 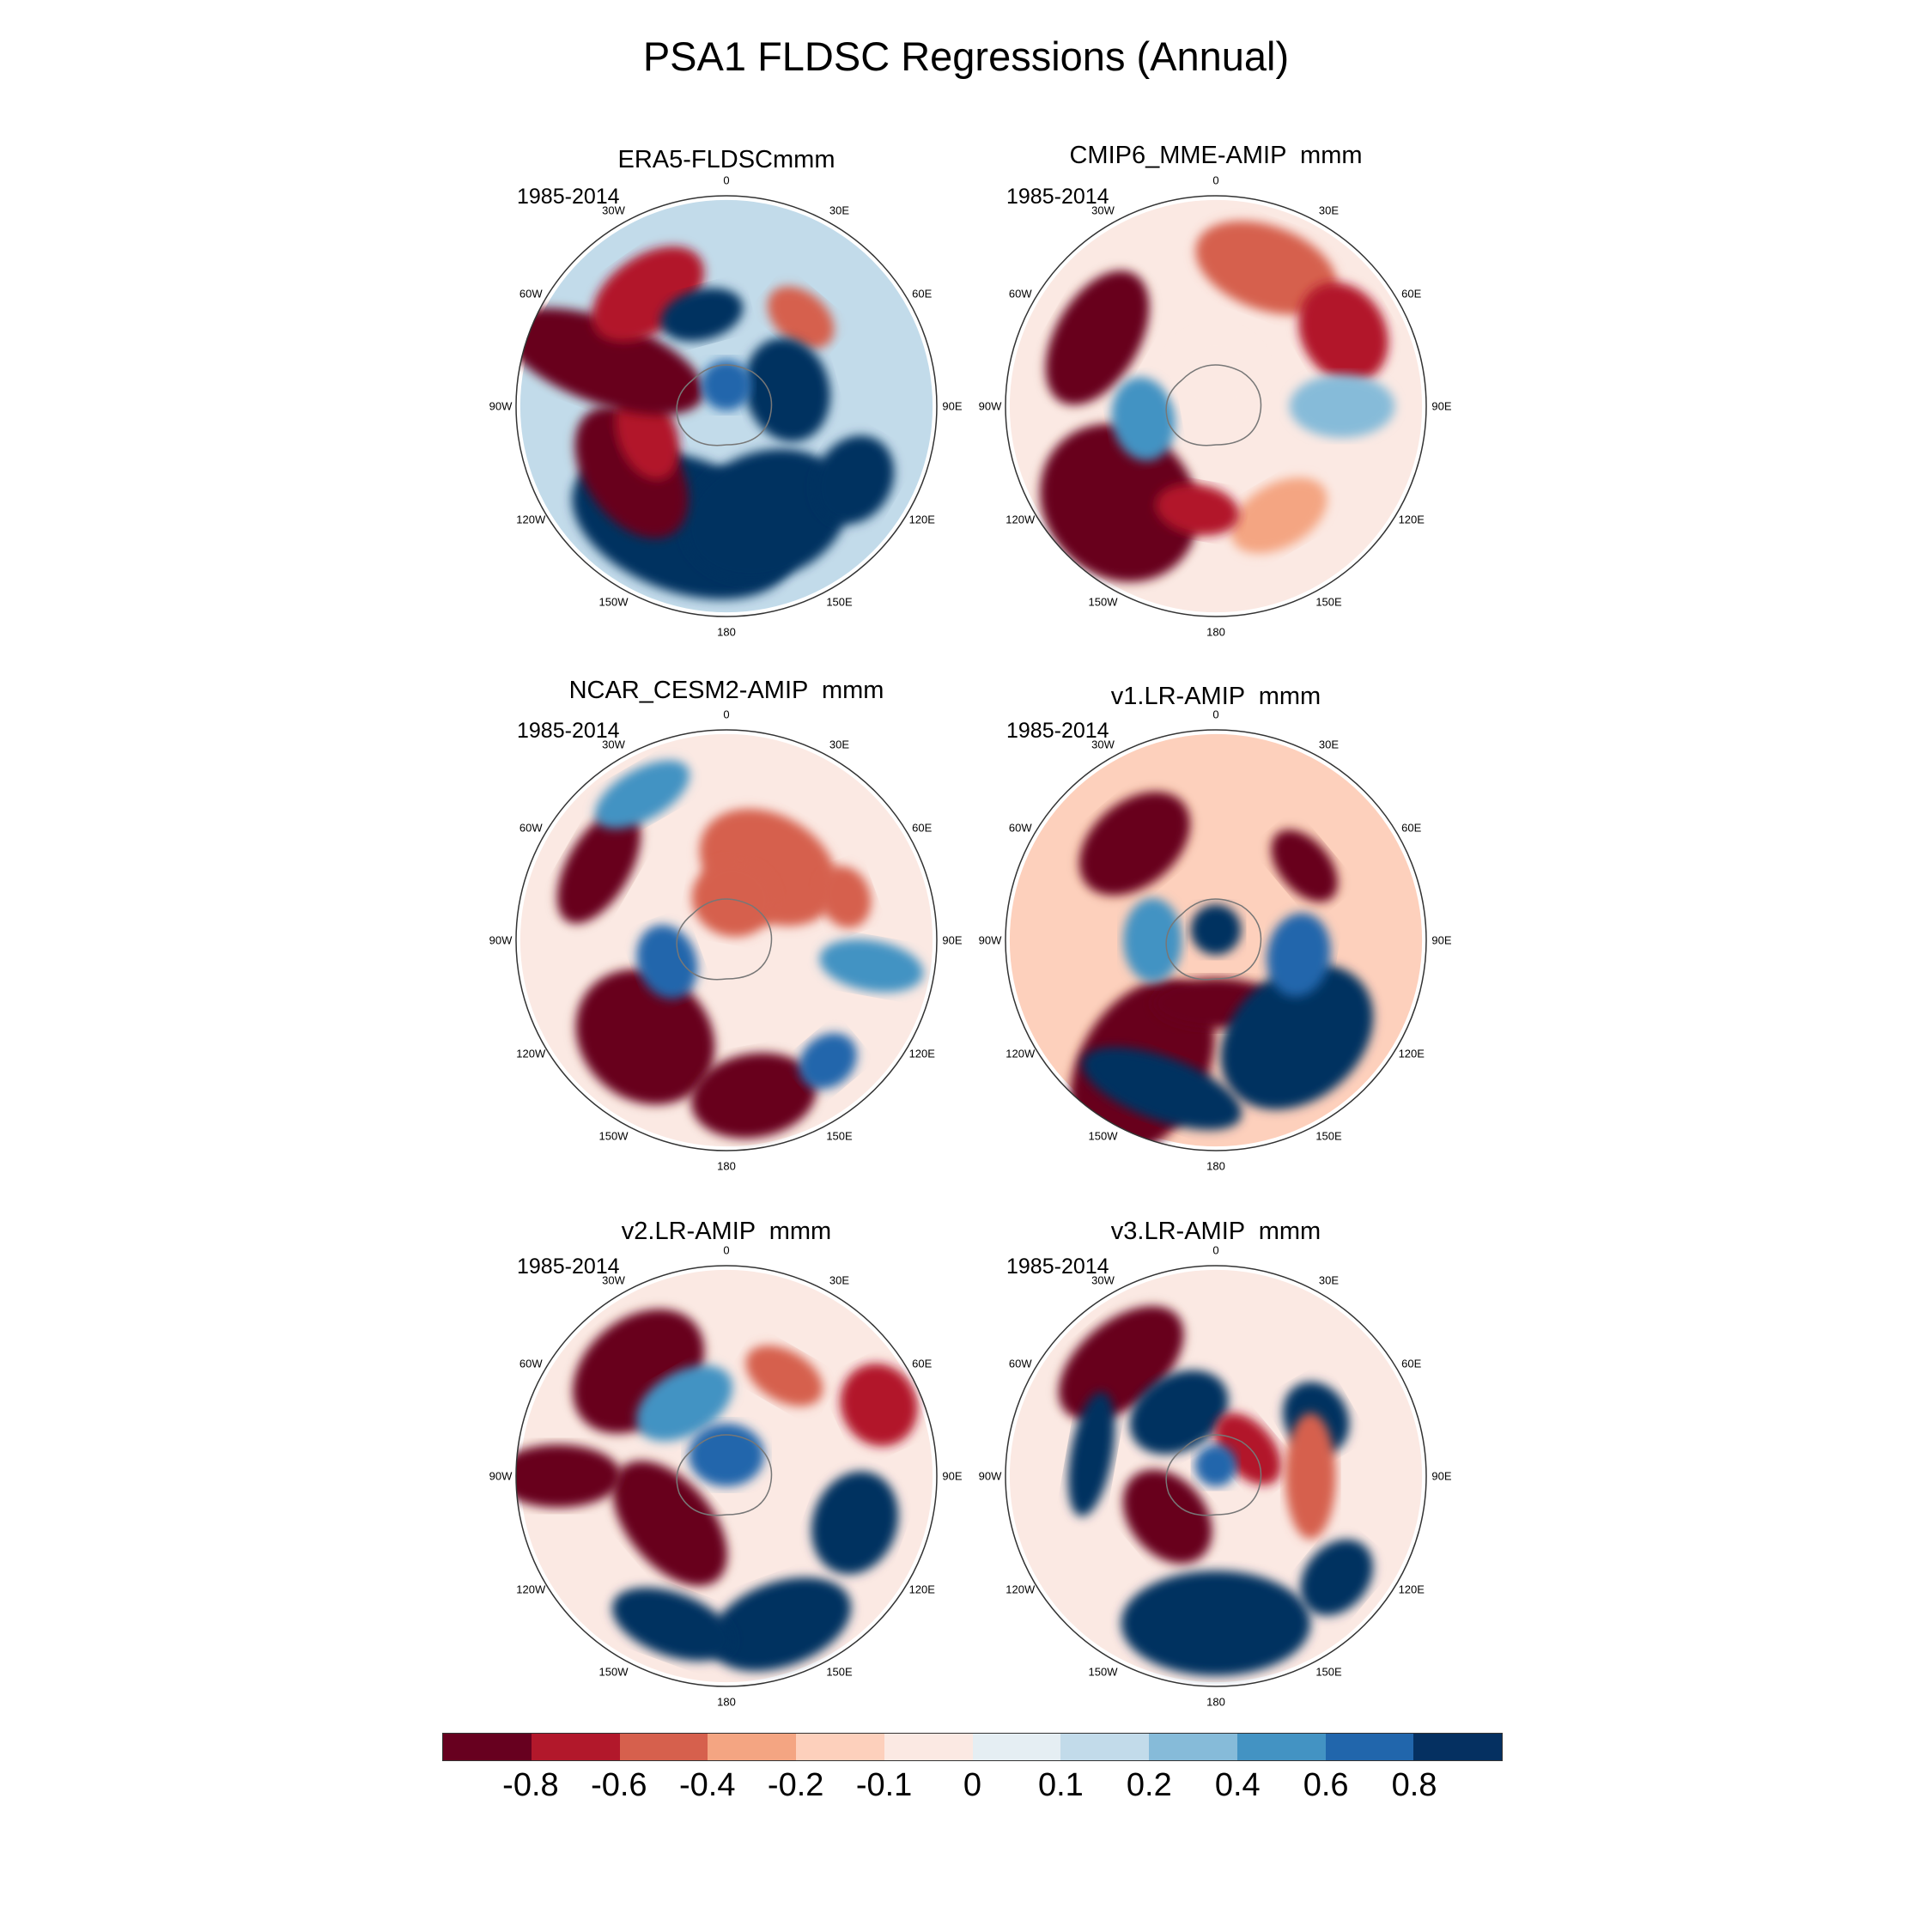 I want to click on colorbar, so click(x=973, y=1747).